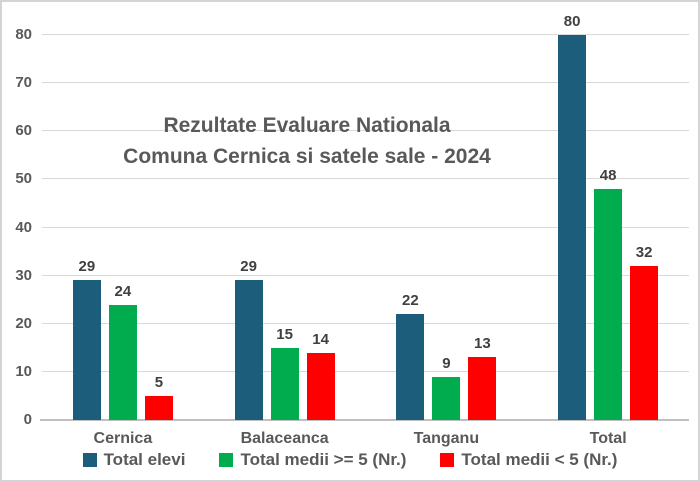 Image resolution: width=700 pixels, height=482 pixels. What do you see at coordinates (159, 382) in the screenshot?
I see `bar-value-label: 5` at bounding box center [159, 382].